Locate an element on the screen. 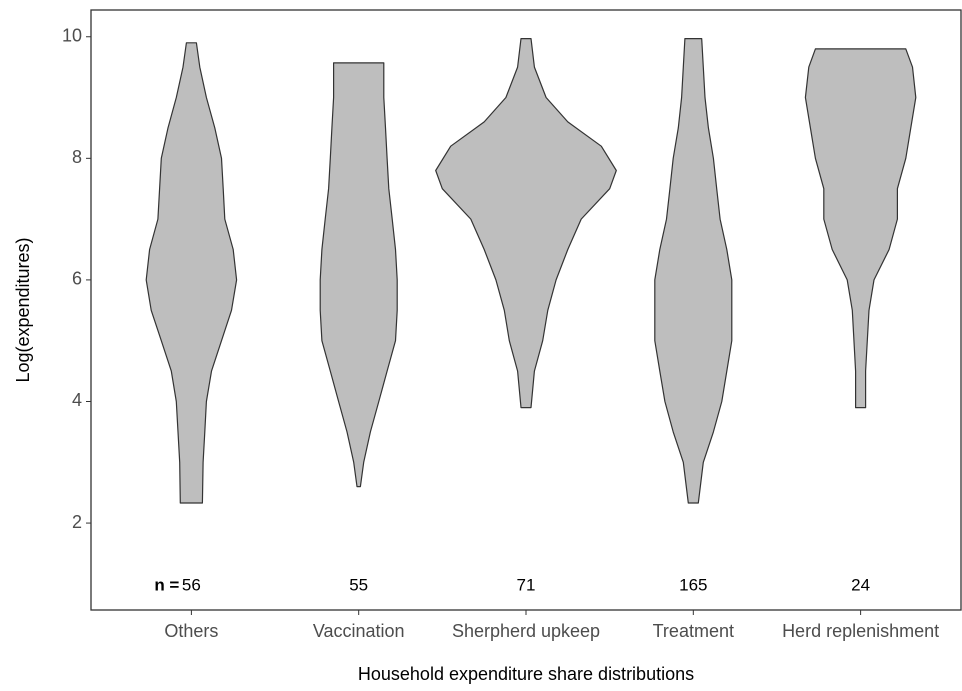 The height and width of the screenshot is (691, 962). y-tick-label: 10 is located at coordinates (72, 35).